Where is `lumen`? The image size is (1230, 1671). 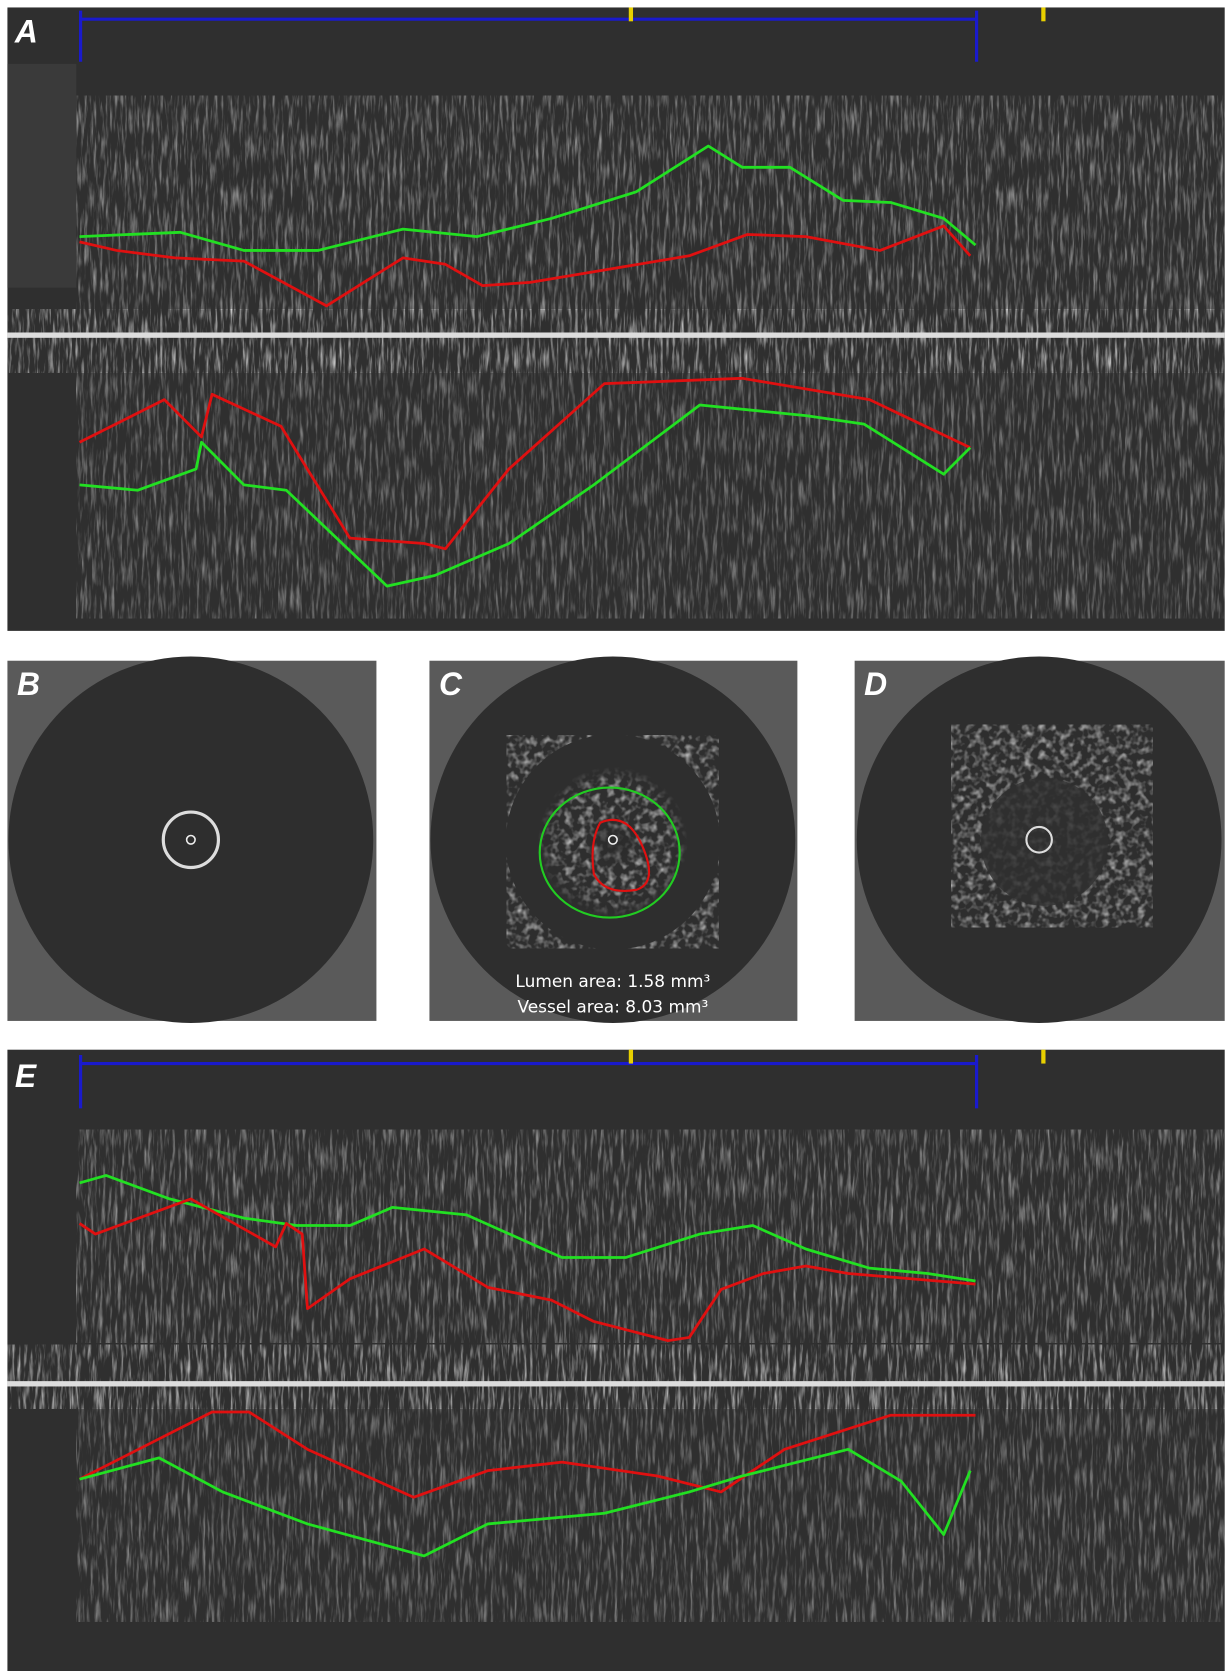
lumen is located at coordinates (1044, 841).